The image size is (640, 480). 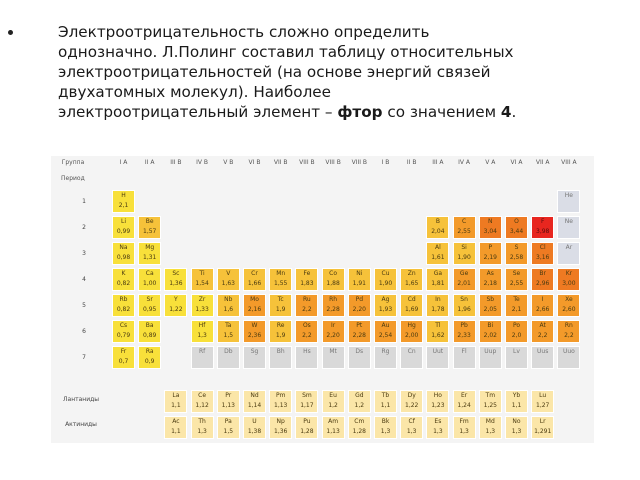 What do you see at coordinates (307, 422) in the screenshot?
I see `element-symbol: Pu` at bounding box center [307, 422].